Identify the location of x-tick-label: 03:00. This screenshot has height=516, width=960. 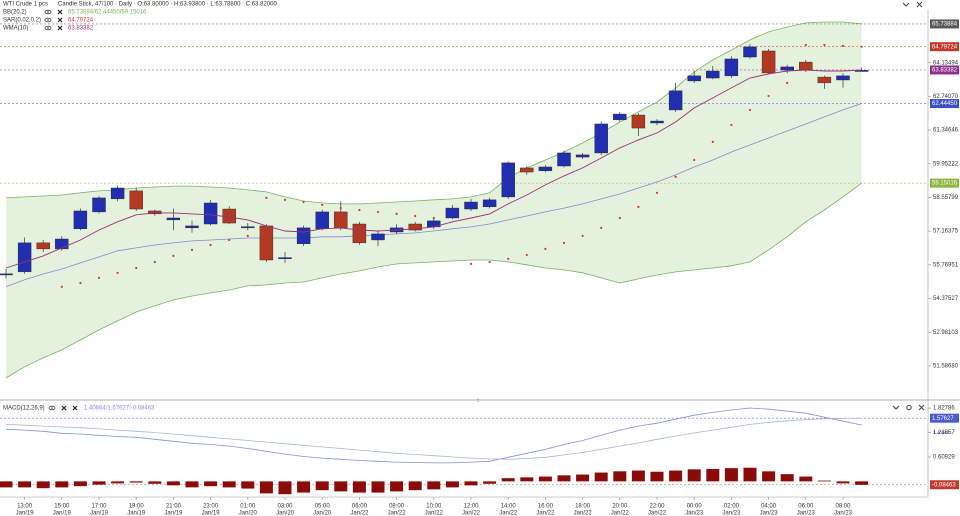
(285, 507).